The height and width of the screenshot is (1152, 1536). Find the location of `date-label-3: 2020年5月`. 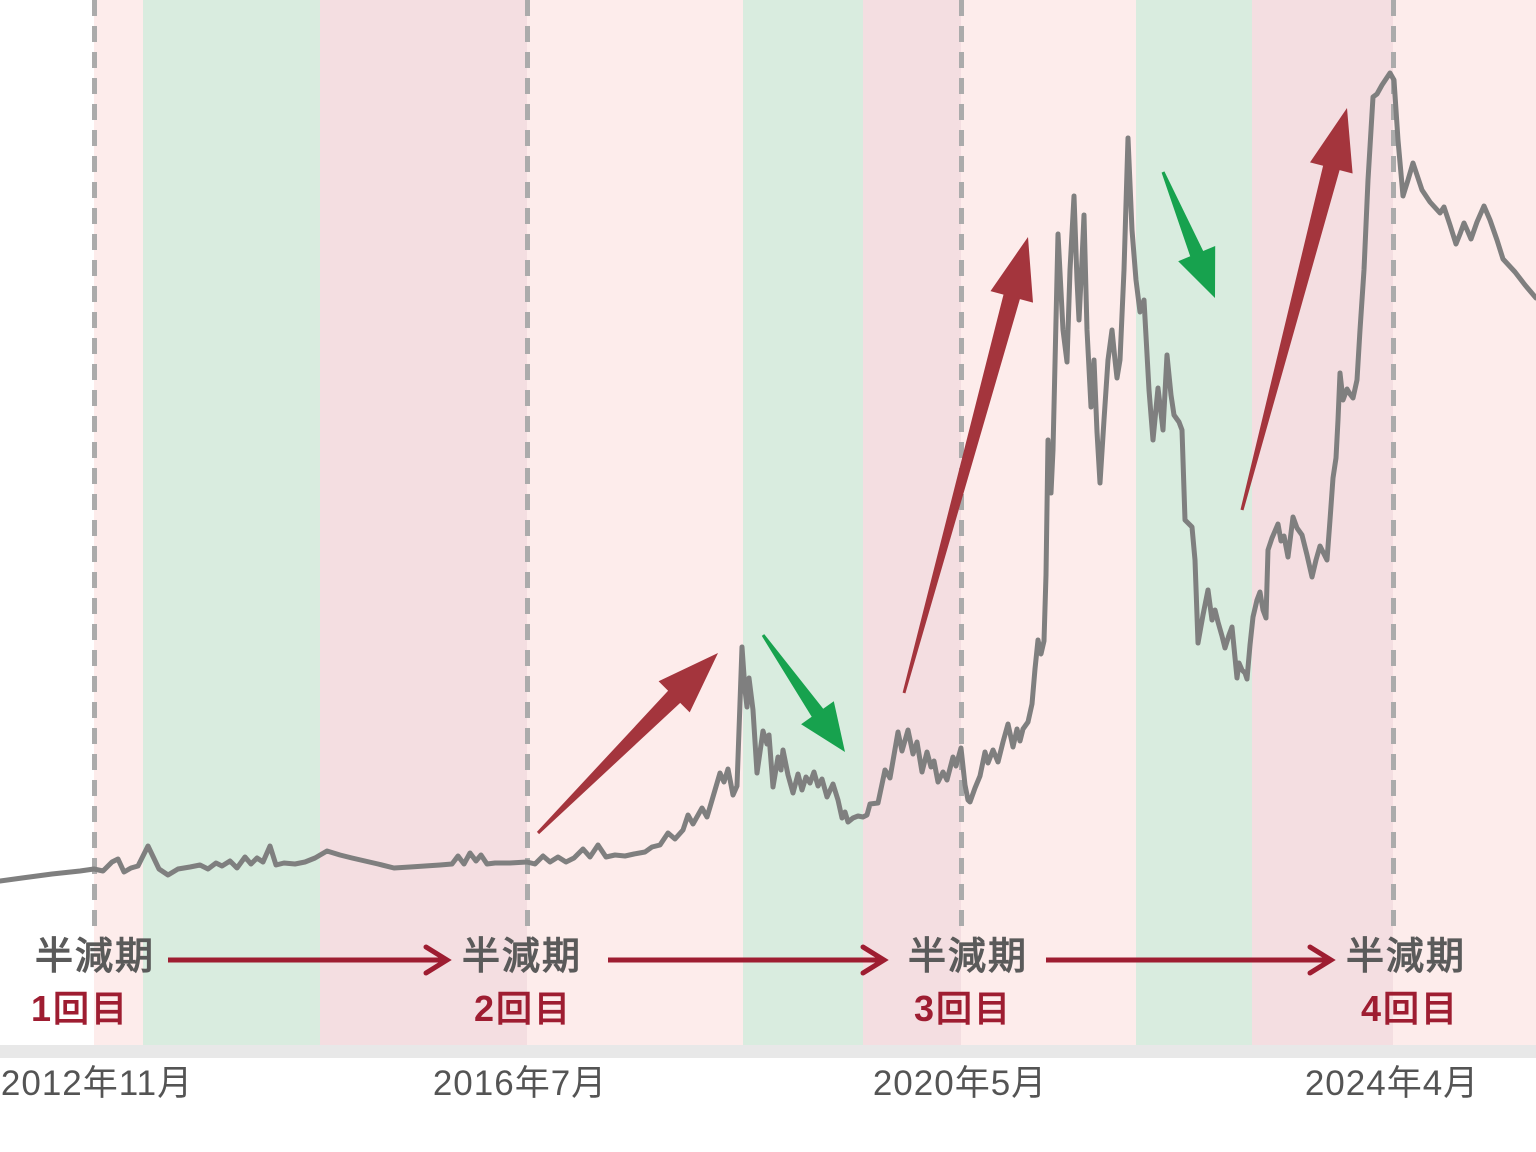

date-label-3: 2020年5月 is located at coordinates (960, 1083).